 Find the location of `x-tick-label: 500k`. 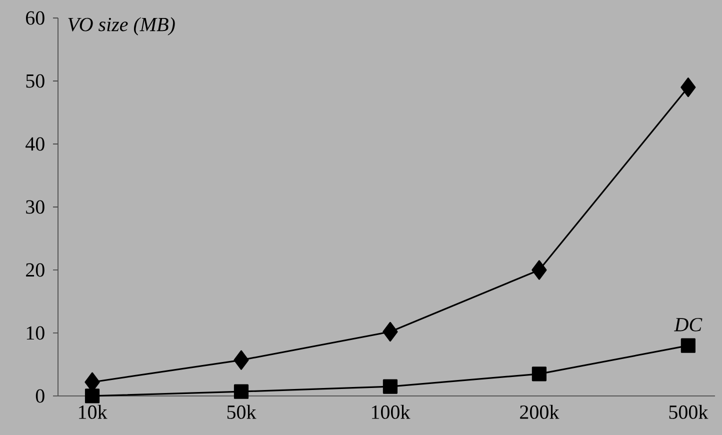

x-tick-label: 500k is located at coordinates (688, 411).